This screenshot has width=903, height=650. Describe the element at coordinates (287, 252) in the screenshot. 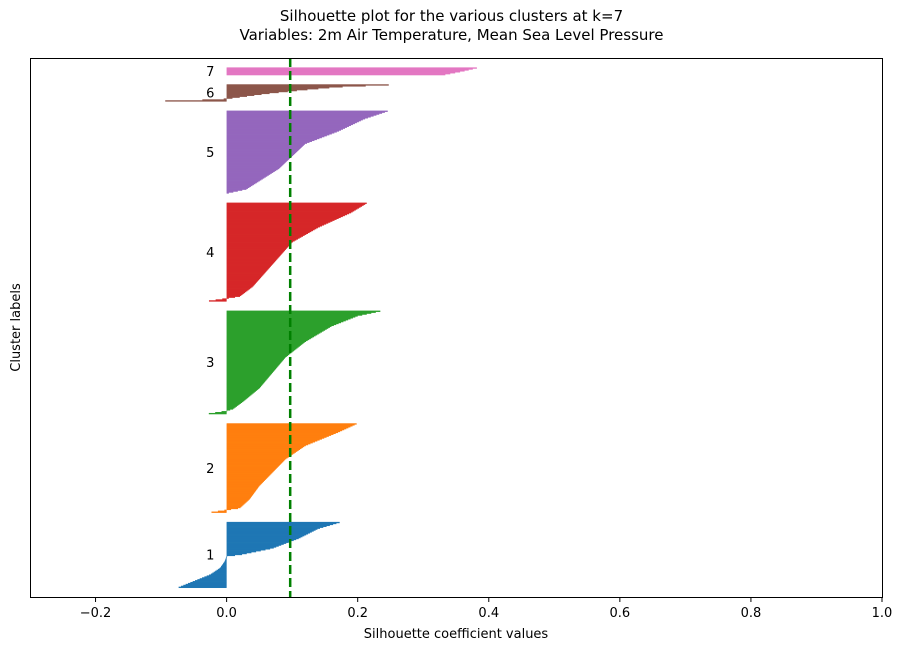

I see `cluster-4-silhouette` at that location.